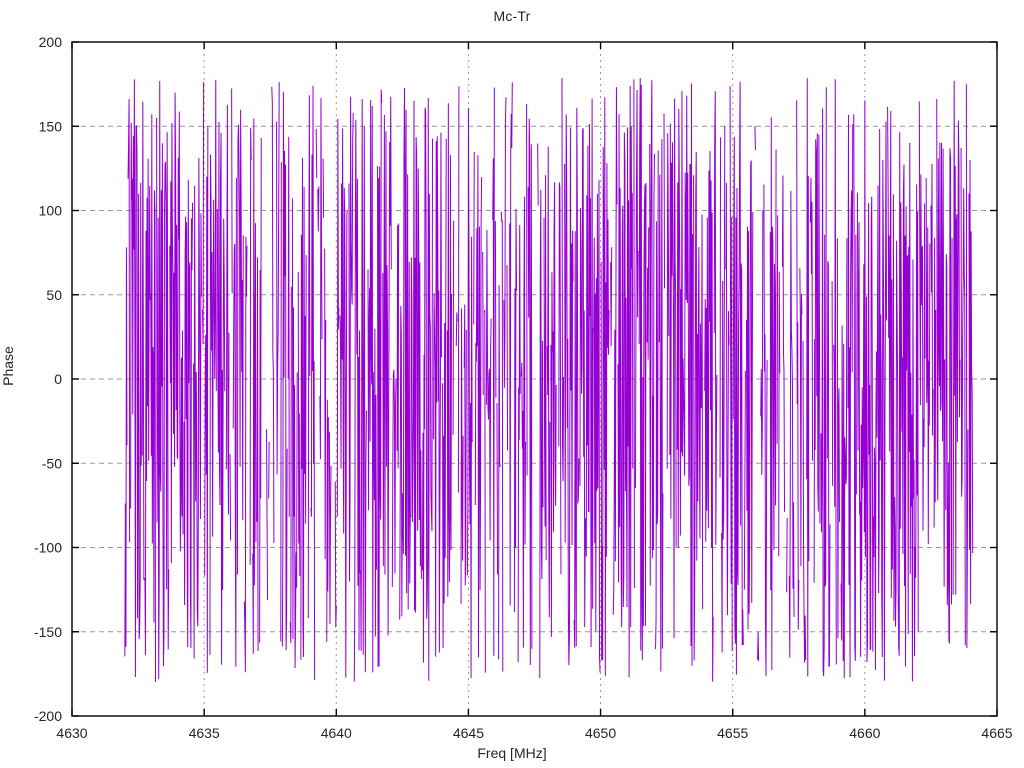  Describe the element at coordinates (600, 733) in the screenshot. I see `x-tick-label: 4650` at that location.